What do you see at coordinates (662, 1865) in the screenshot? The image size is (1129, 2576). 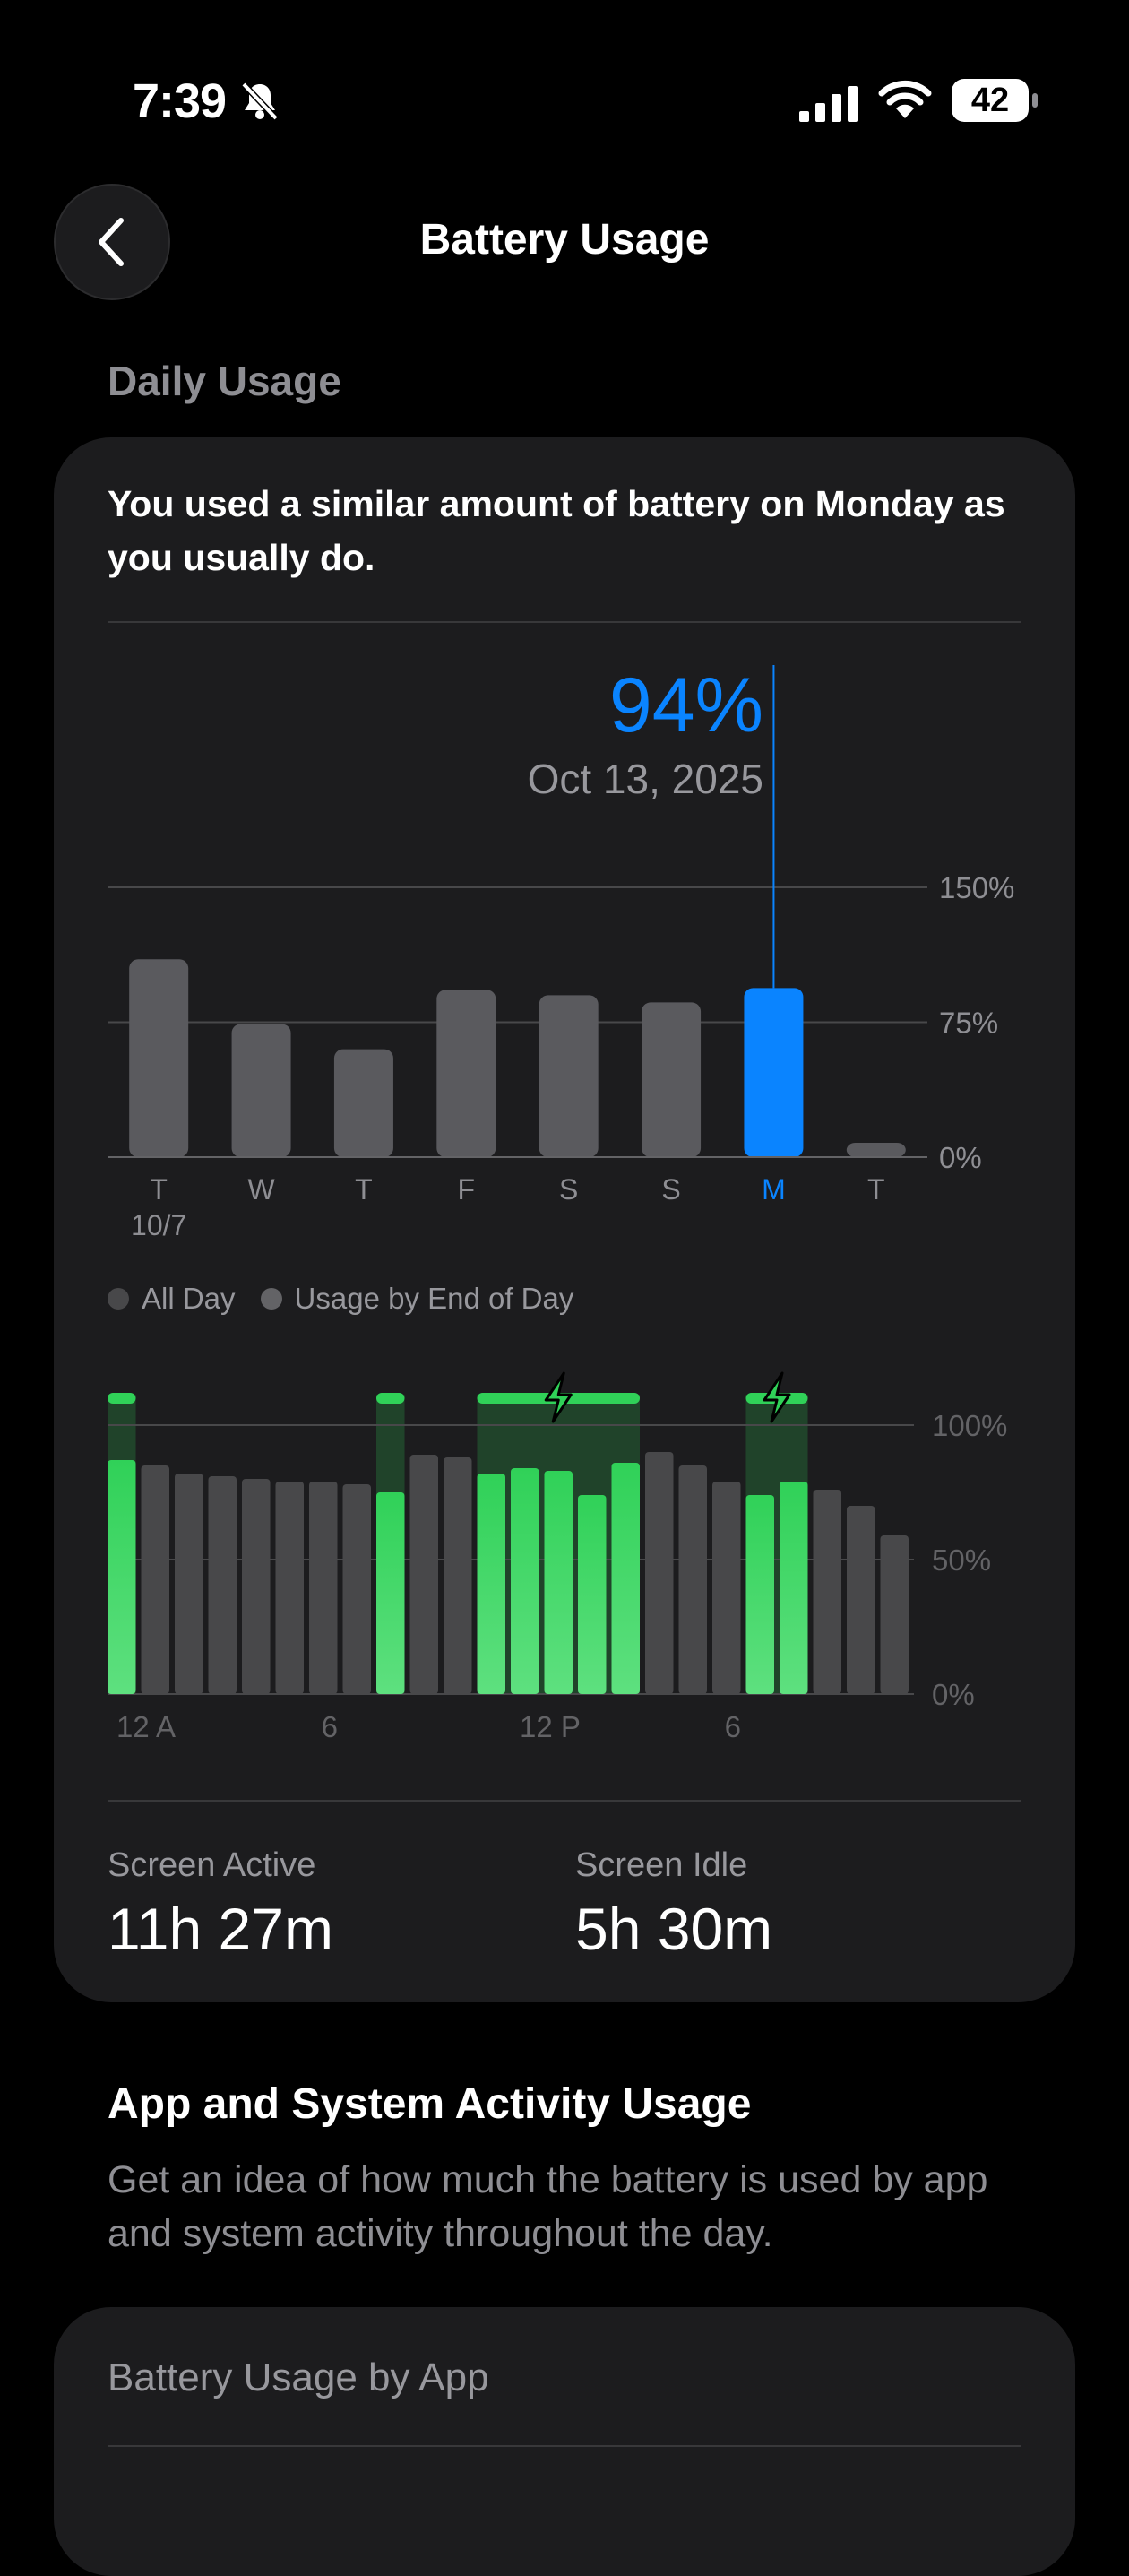 I see `screen-idle-label: Screen Idle` at bounding box center [662, 1865].